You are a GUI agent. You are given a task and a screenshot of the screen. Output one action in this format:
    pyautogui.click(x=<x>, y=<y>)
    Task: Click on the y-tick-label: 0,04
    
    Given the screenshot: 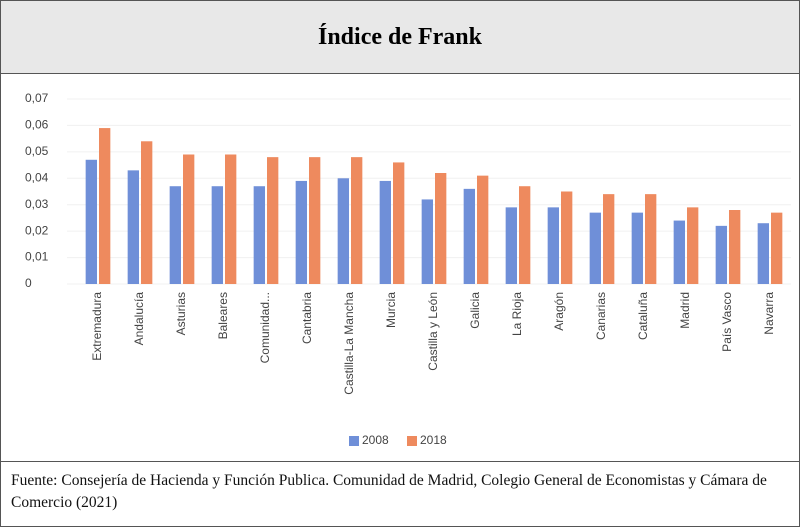 What is the action you would take?
    pyautogui.click(x=37, y=177)
    